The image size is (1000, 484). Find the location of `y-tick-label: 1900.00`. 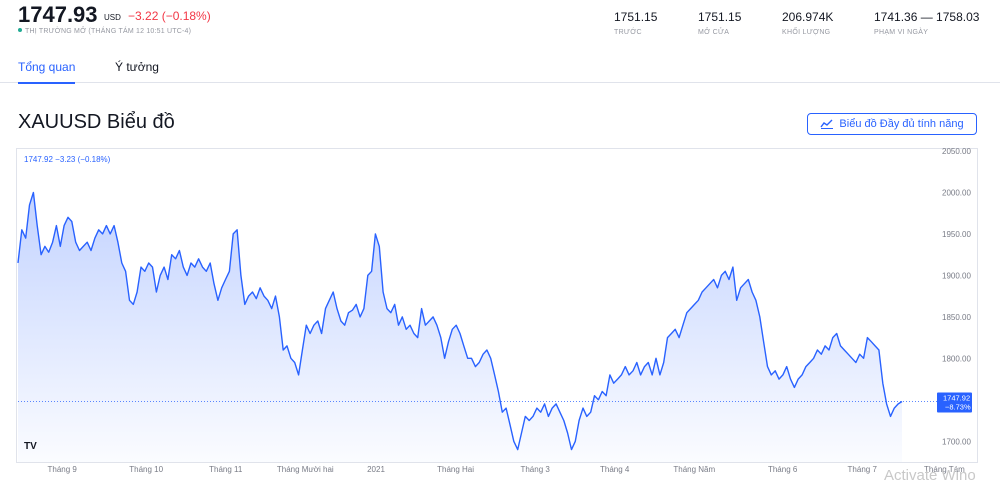

y-tick-label: 1900.00 is located at coordinates (956, 275).